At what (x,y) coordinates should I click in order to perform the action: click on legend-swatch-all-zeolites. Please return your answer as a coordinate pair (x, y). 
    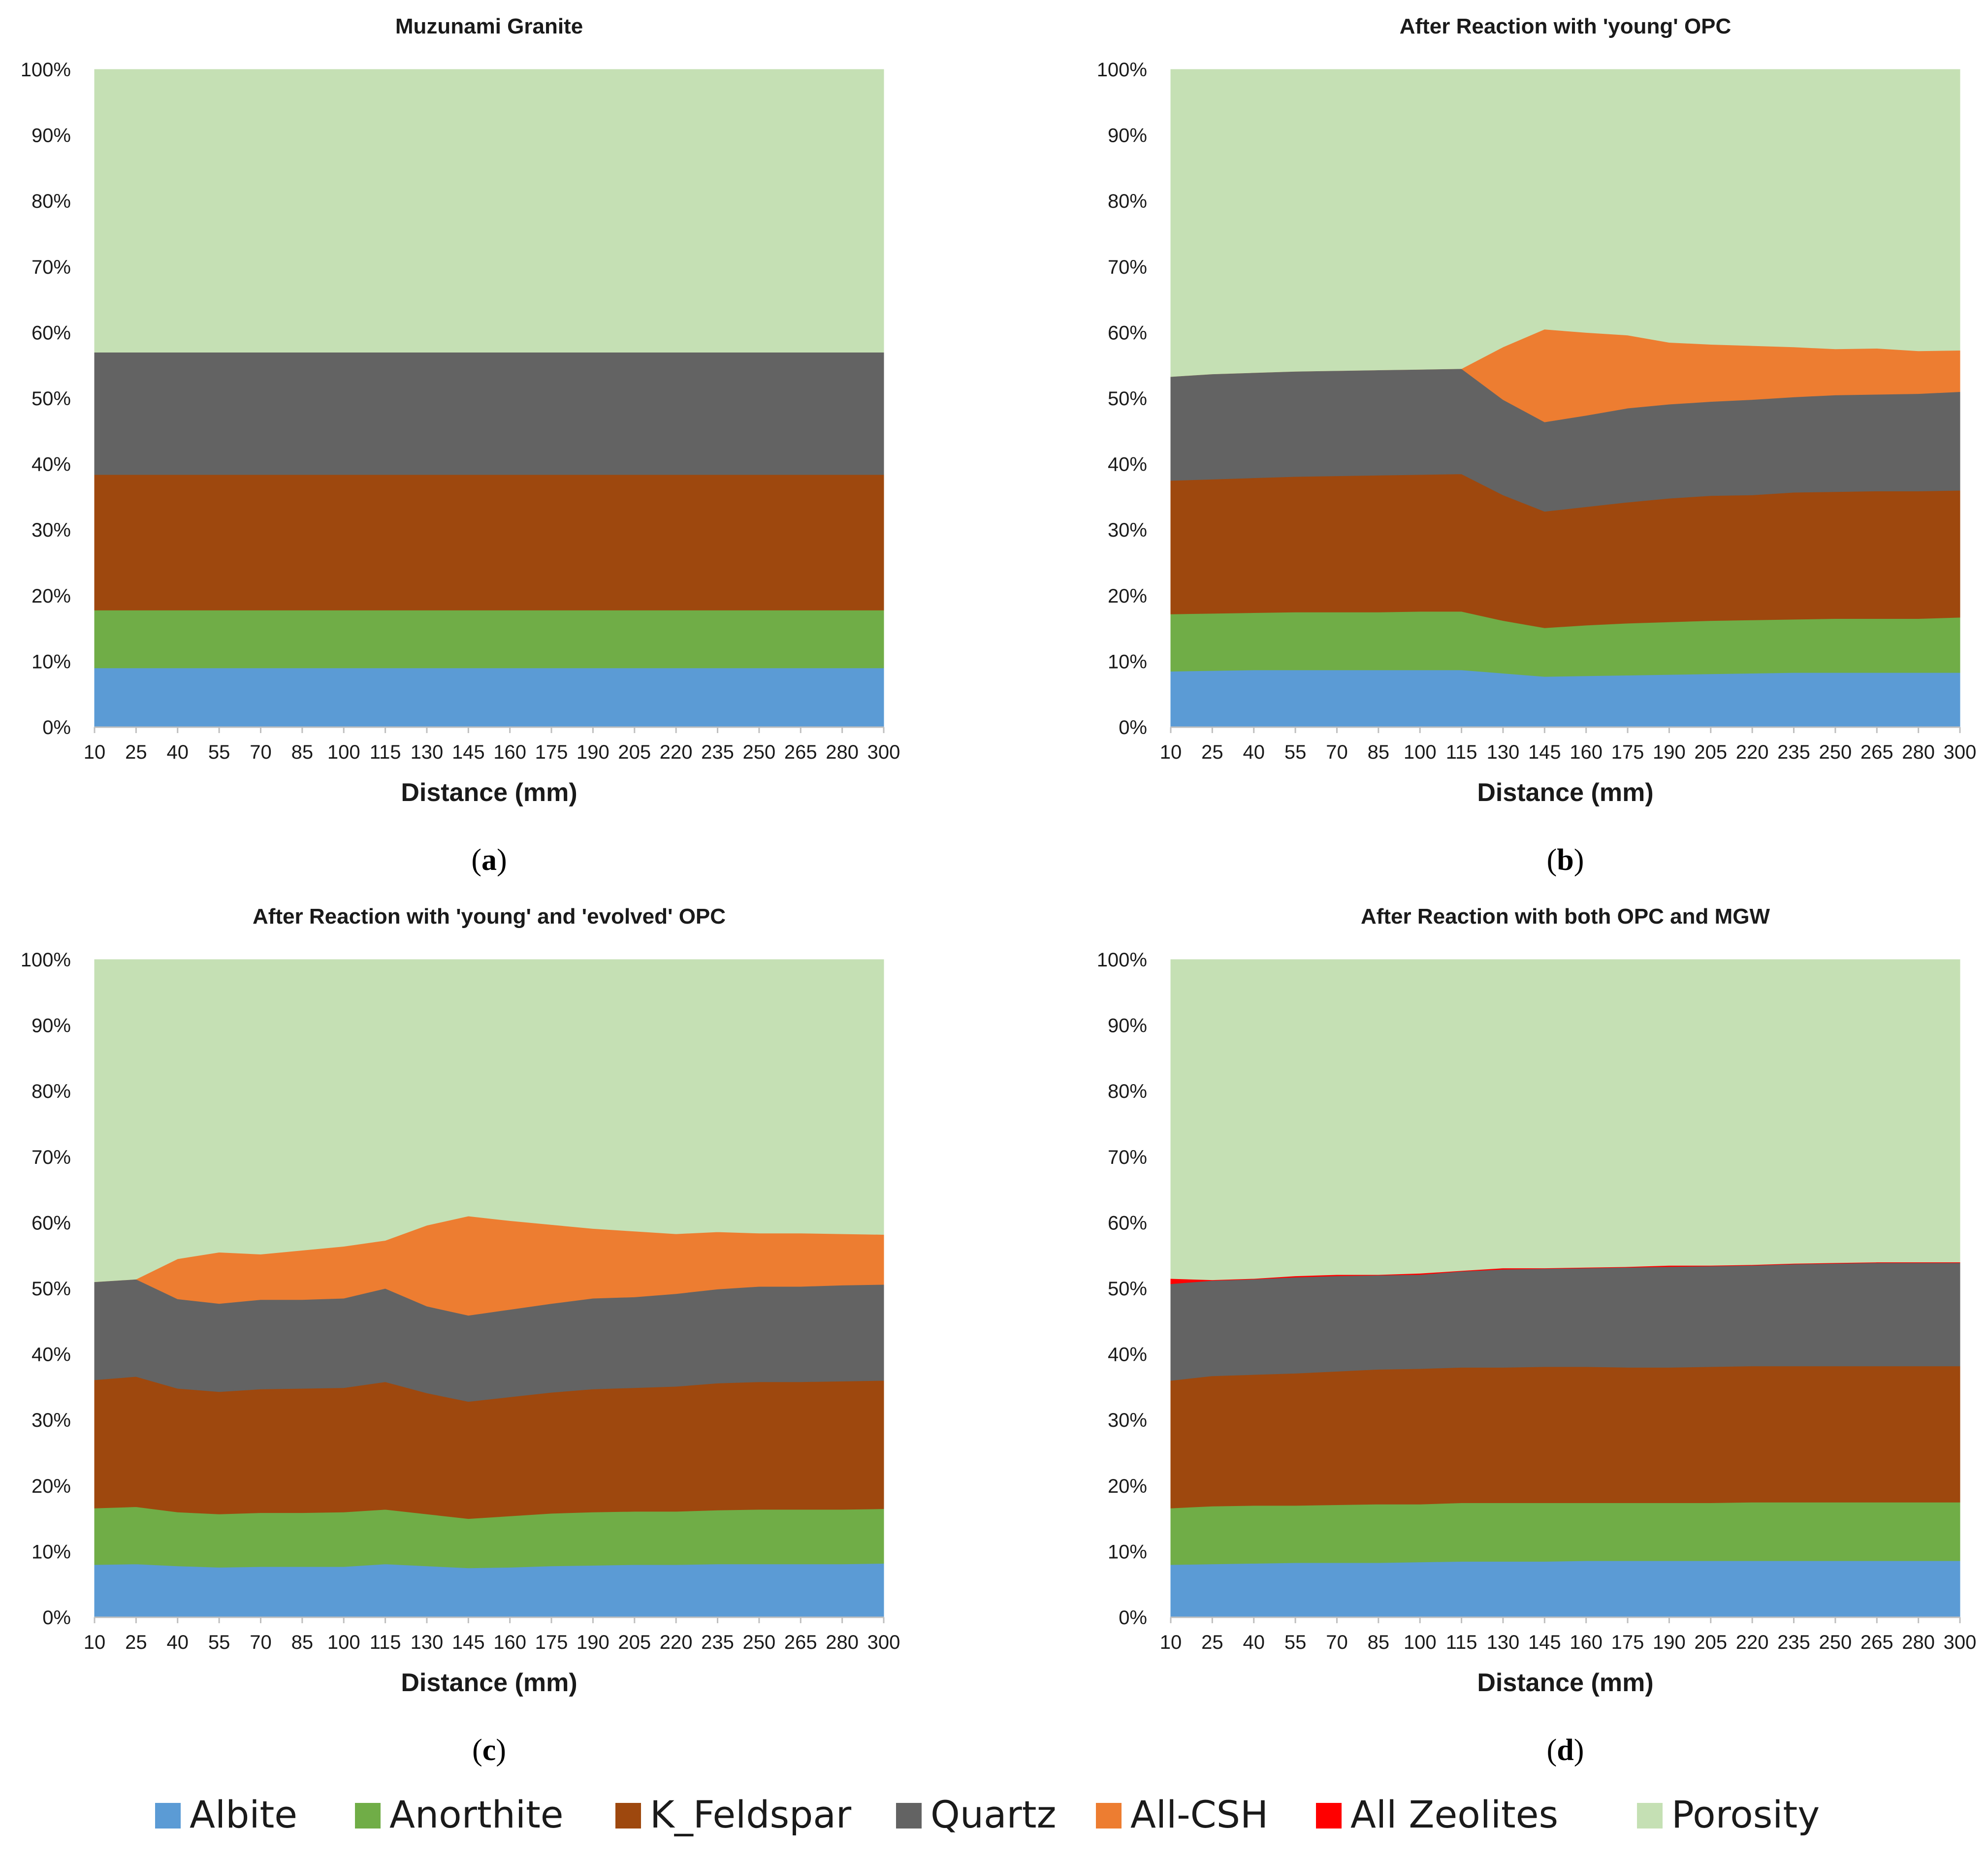
    Looking at the image, I should click on (1329, 1816).